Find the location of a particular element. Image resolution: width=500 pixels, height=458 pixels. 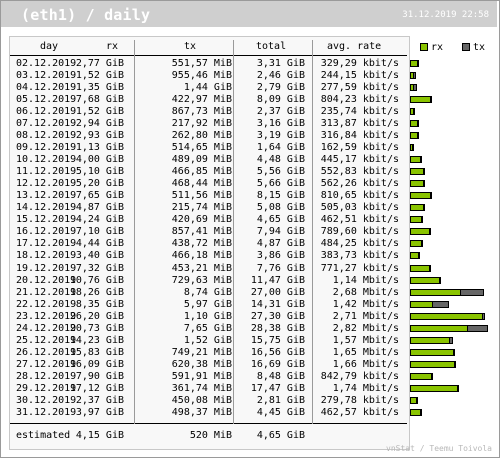

row-rx: 14,23 GiB is located at coordinates (96, 340).